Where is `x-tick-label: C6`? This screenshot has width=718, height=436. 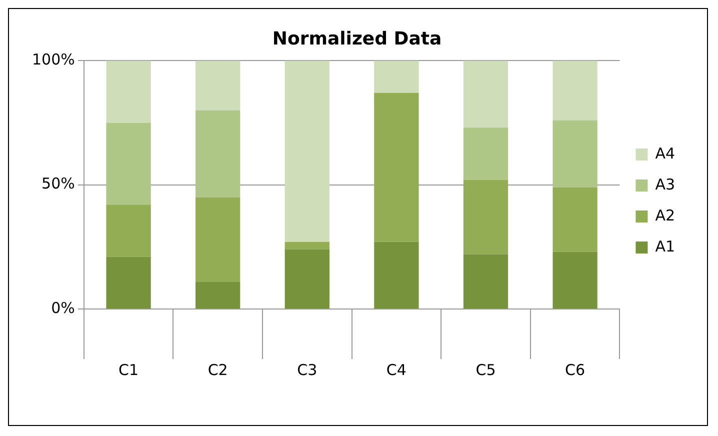 x-tick-label: C6 is located at coordinates (575, 369).